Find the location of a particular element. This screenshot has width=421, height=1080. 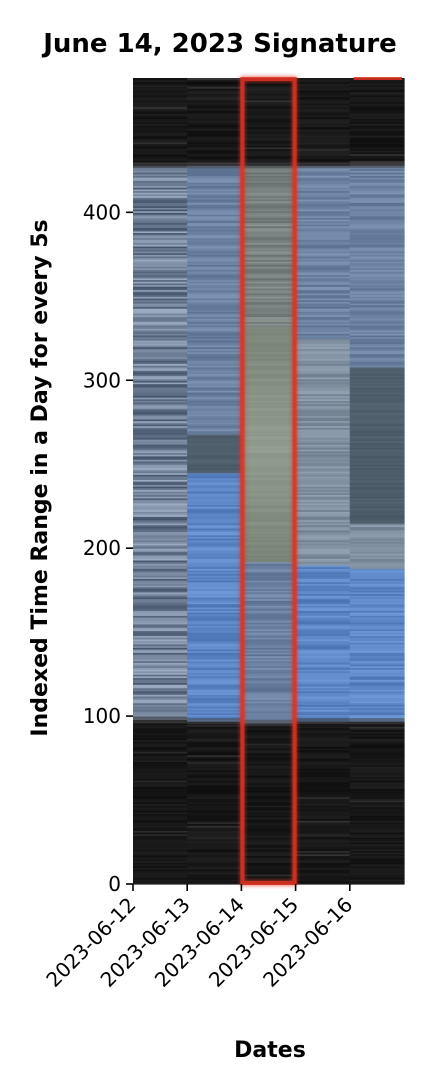

day-boundary-blur is located at coordinates (377, 165).